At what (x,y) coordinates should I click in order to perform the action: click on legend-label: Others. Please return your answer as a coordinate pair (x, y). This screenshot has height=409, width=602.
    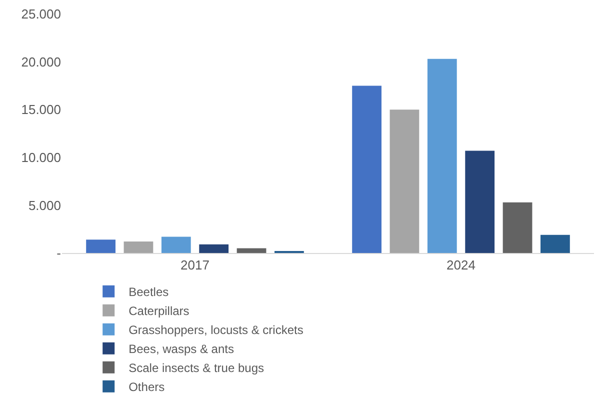
    Looking at the image, I should click on (146, 387).